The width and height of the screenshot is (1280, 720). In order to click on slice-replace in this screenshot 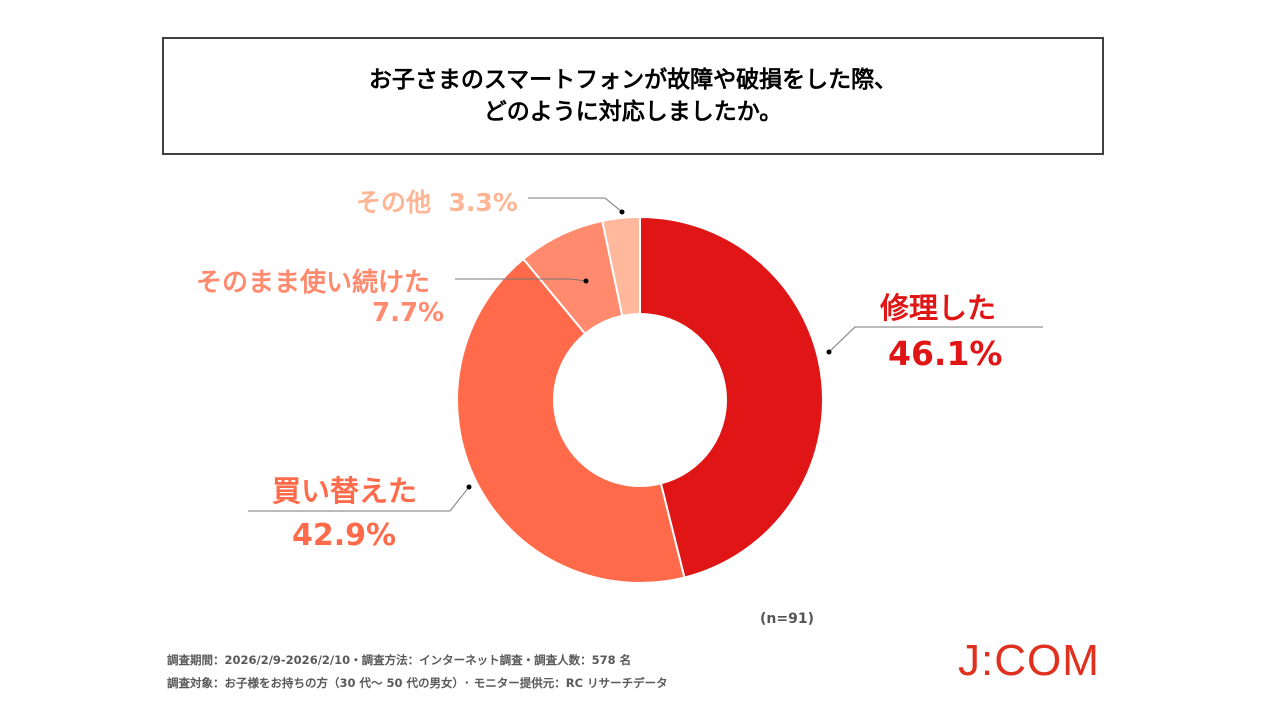, I will do `click(571, 420)`.